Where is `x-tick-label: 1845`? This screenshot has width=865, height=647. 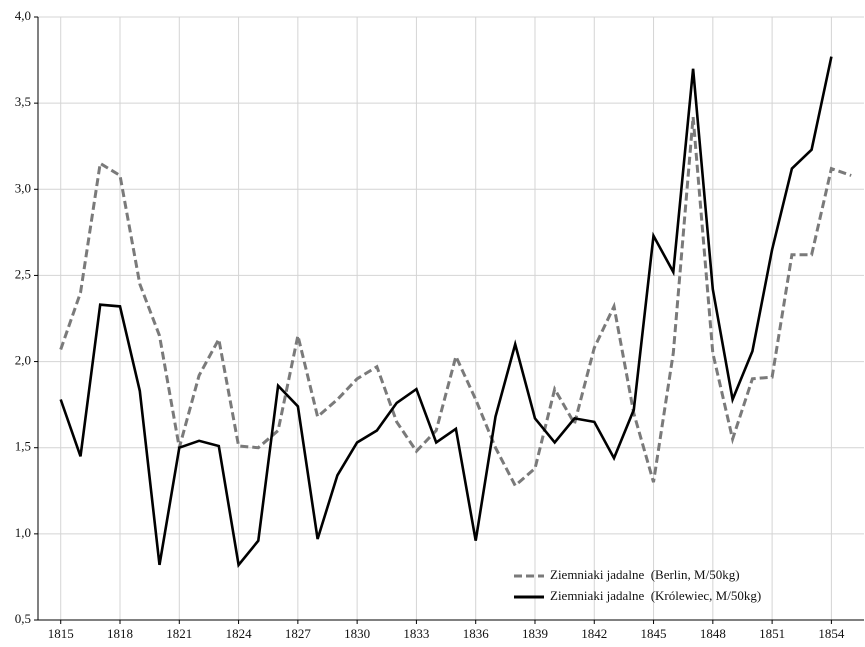 x-tick-label: 1845 is located at coordinates (654, 633).